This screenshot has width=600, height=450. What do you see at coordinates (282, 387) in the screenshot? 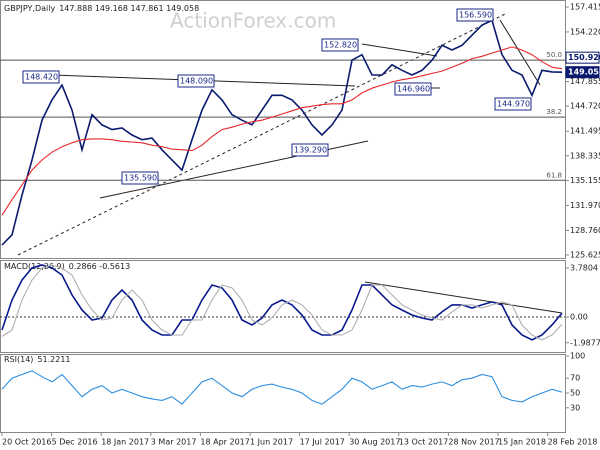
I see `series-line` at bounding box center [282, 387].